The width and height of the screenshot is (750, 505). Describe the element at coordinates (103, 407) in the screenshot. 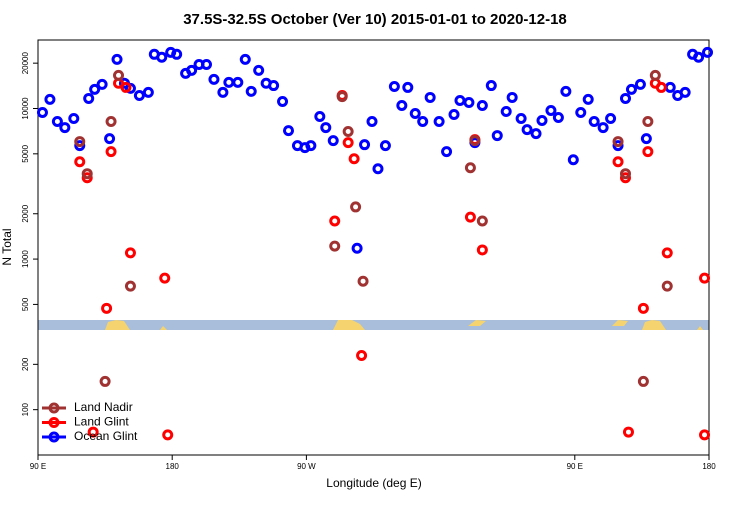

I see `legend-label: Land Nadir` at that location.